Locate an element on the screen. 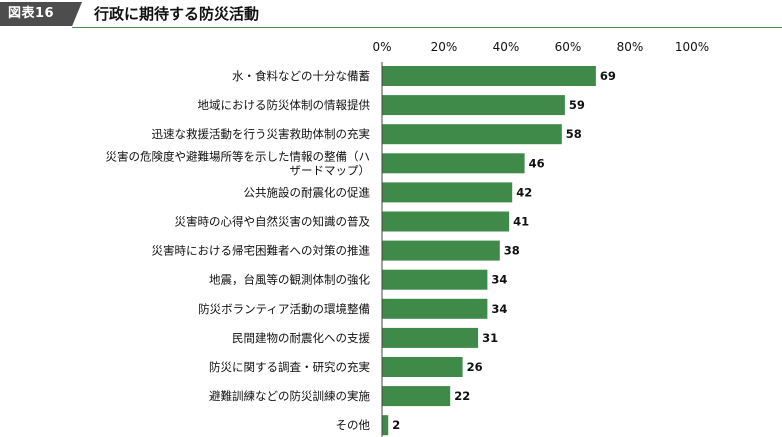 The width and height of the screenshot is (782, 437). category-label: 民間建物の耐震化への支援 is located at coordinates (301, 338).